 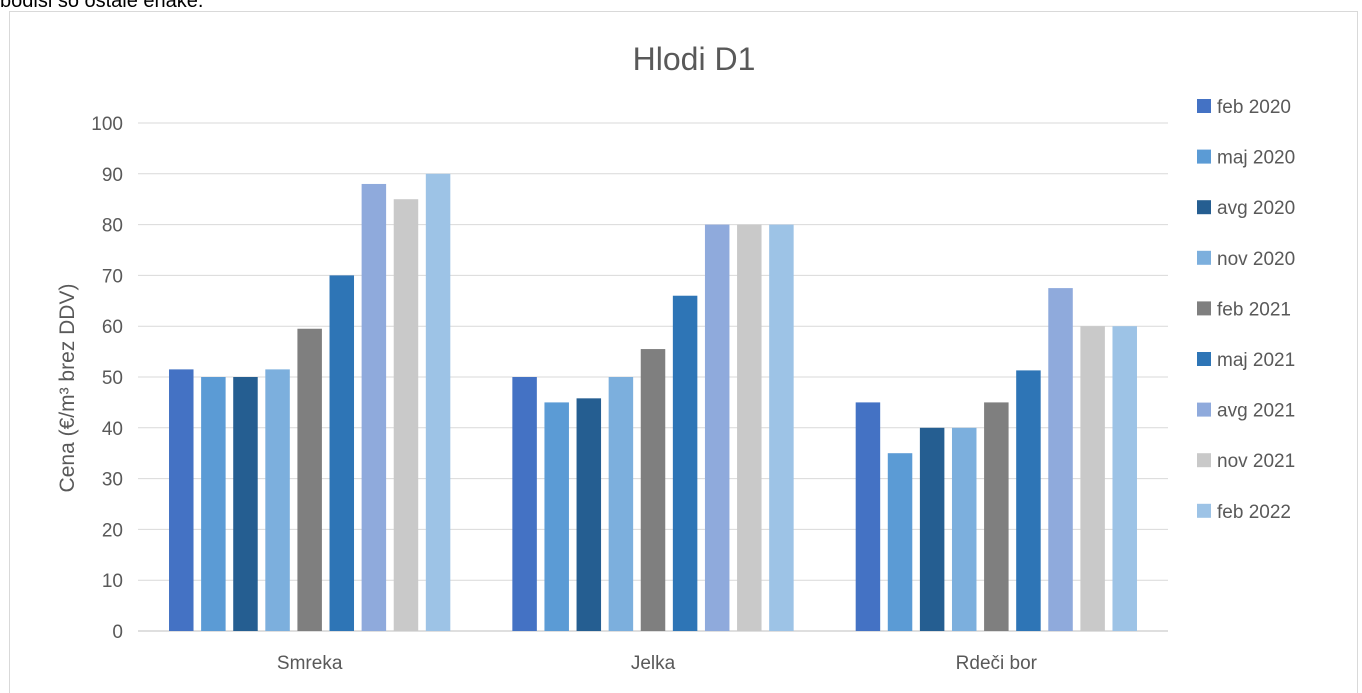 What do you see at coordinates (1254, 107) in the screenshot?
I see `legend-label: feb 2020` at bounding box center [1254, 107].